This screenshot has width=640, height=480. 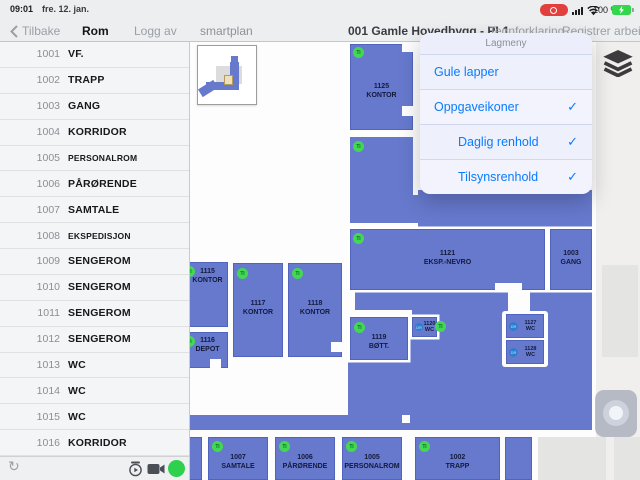 I want to click on room-list-item-1004: 1004 KORRIDOR, so click(x=94, y=133).